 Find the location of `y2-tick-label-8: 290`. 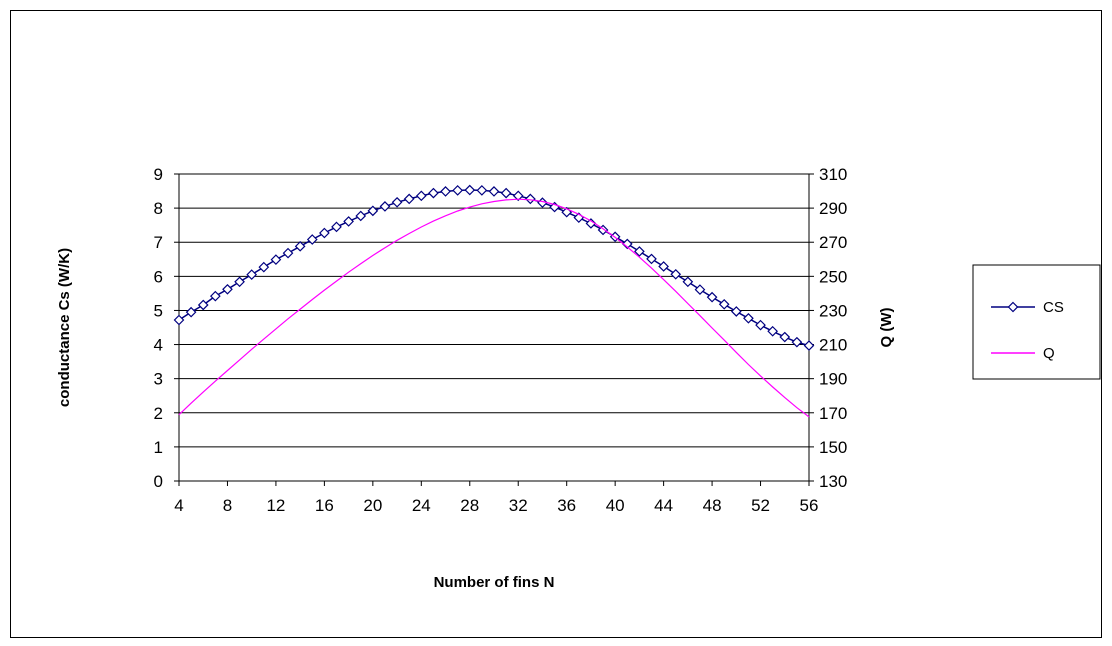

y2-tick-label-8: 290 is located at coordinates (833, 208).